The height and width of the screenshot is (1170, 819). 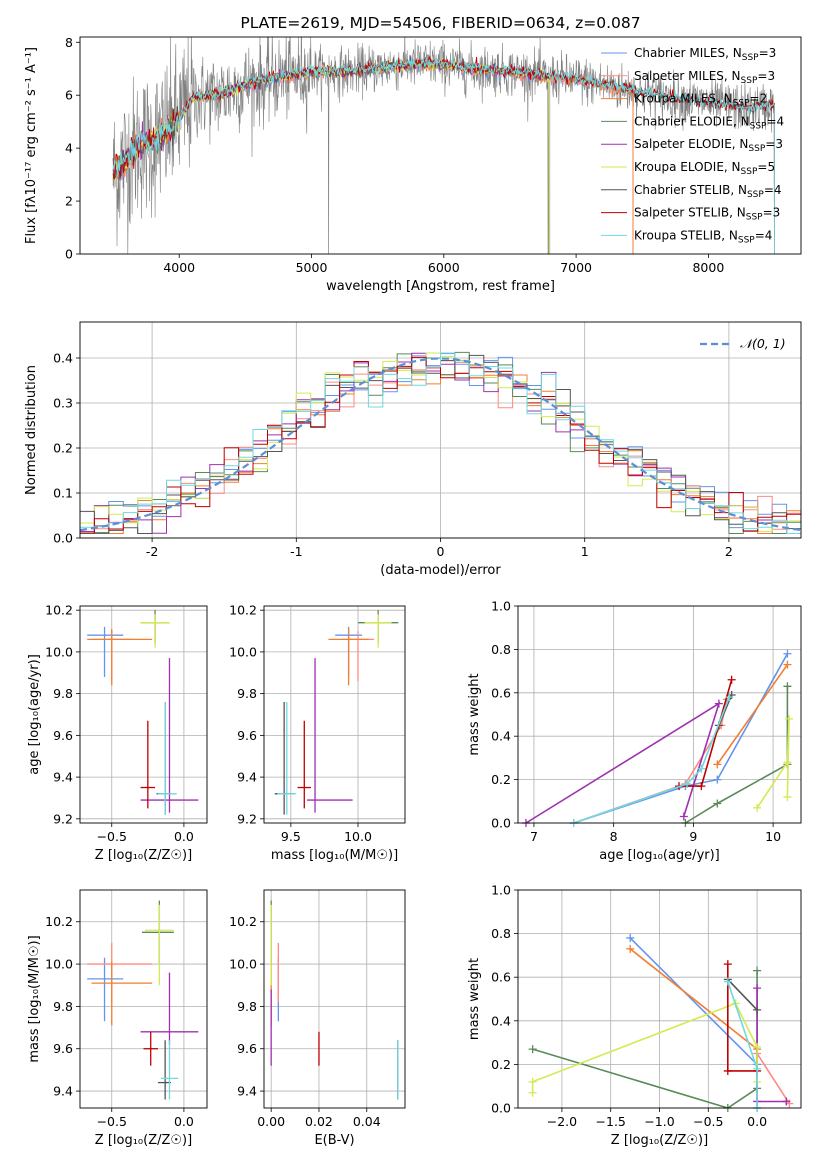 What do you see at coordinates (358, 836) in the screenshot?
I see `x-tick-label: 10.0` at bounding box center [358, 836].